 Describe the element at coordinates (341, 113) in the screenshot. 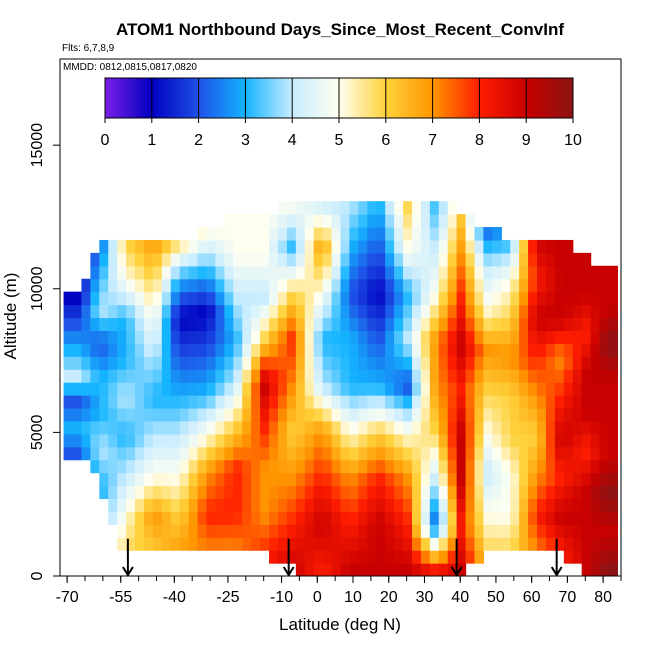

I see `colorbar: 0 1 2 3 4 5 6 7 8 9 10` at that location.